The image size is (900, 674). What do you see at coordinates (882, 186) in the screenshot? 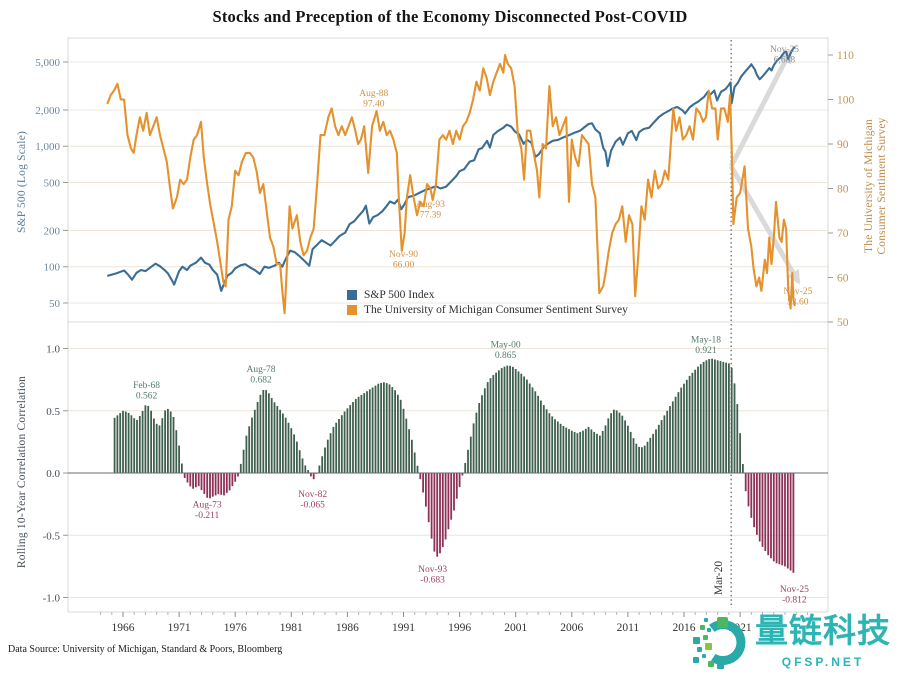
I see `sentiment-axis-label-line2: Consumer Sentiment Survey` at bounding box center [882, 186].